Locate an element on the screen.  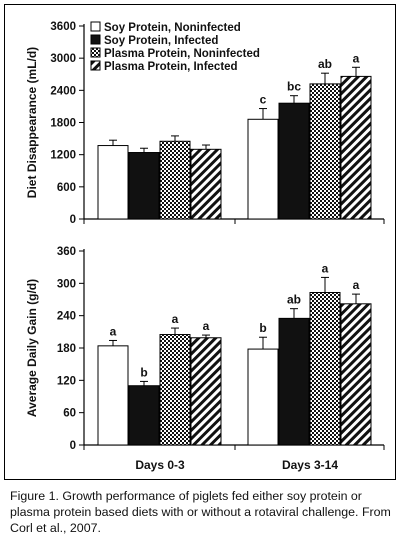
y-tick-label: 1200 is located at coordinates (63, 156).